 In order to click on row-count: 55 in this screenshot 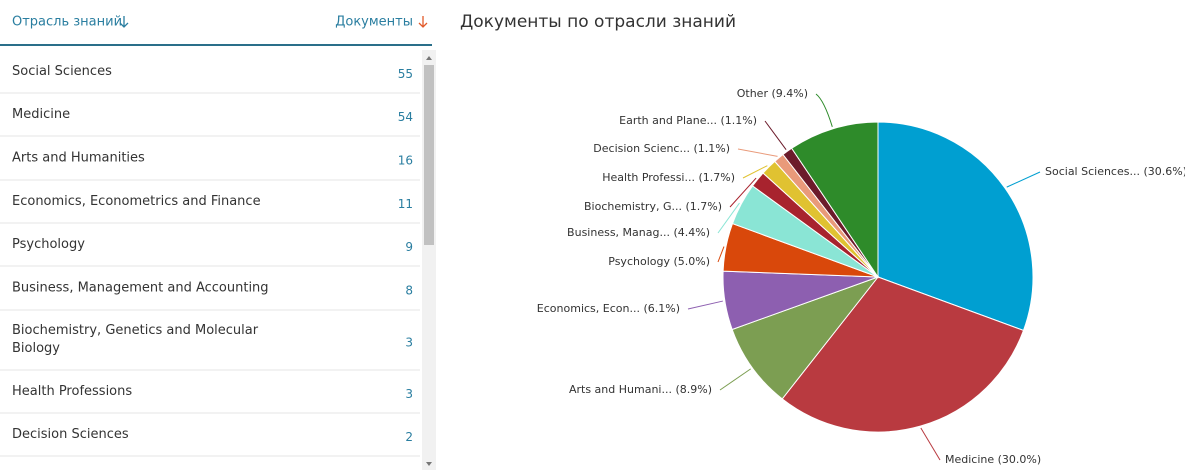, I will do `click(405, 74)`.